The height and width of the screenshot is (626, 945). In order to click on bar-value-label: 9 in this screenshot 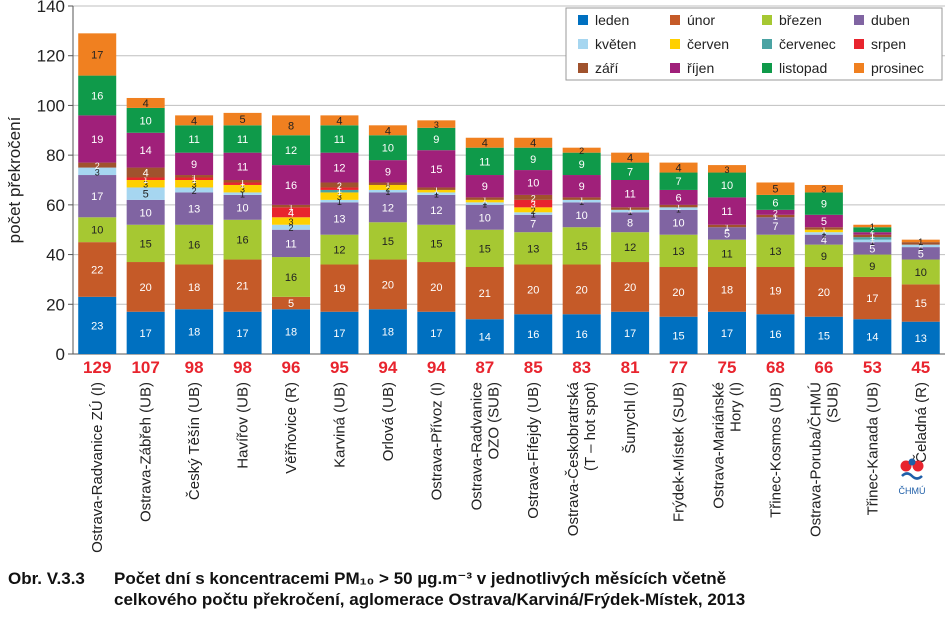, I will do `click(388, 172)`.